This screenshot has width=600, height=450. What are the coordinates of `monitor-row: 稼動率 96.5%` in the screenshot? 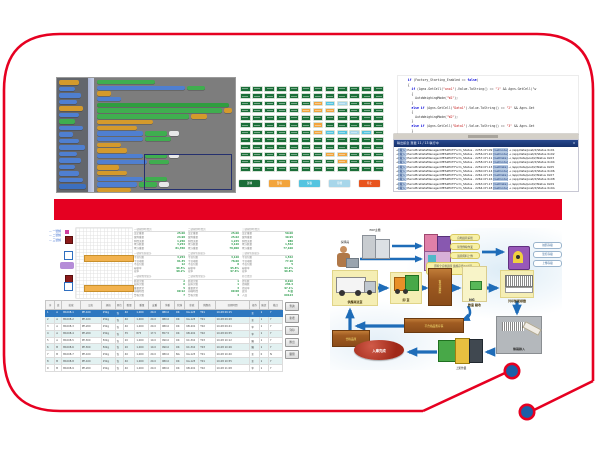 It's located at (159, 269).